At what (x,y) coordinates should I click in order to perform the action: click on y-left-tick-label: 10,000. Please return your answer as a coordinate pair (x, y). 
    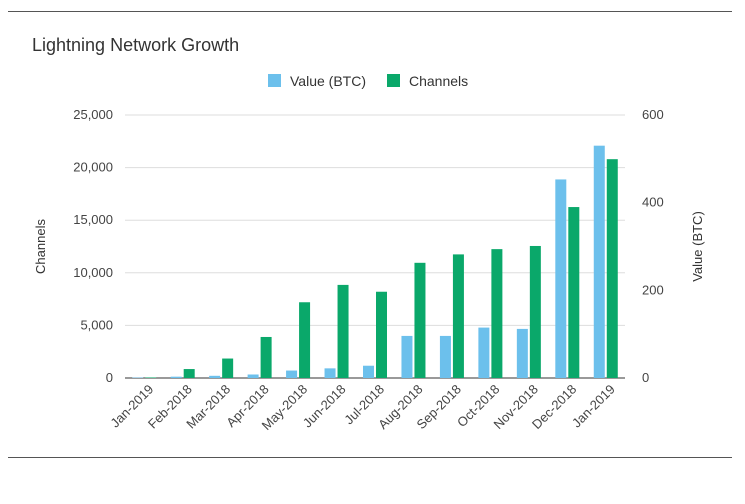
    Looking at the image, I should click on (93, 272).